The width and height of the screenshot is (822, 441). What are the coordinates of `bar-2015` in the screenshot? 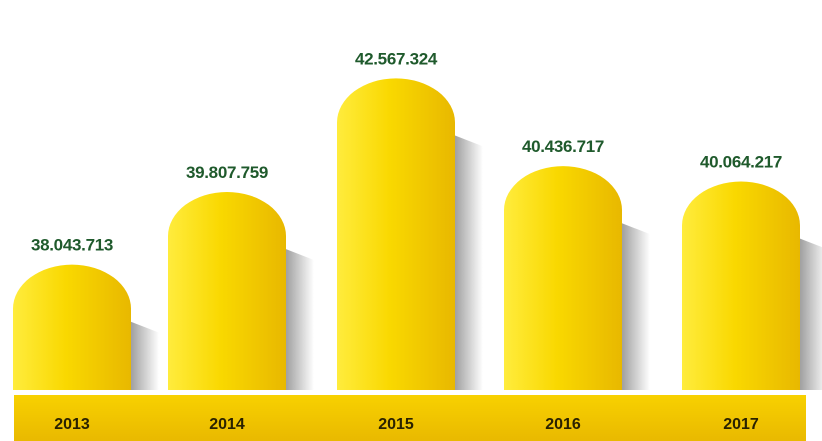 It's located at (396, 234).